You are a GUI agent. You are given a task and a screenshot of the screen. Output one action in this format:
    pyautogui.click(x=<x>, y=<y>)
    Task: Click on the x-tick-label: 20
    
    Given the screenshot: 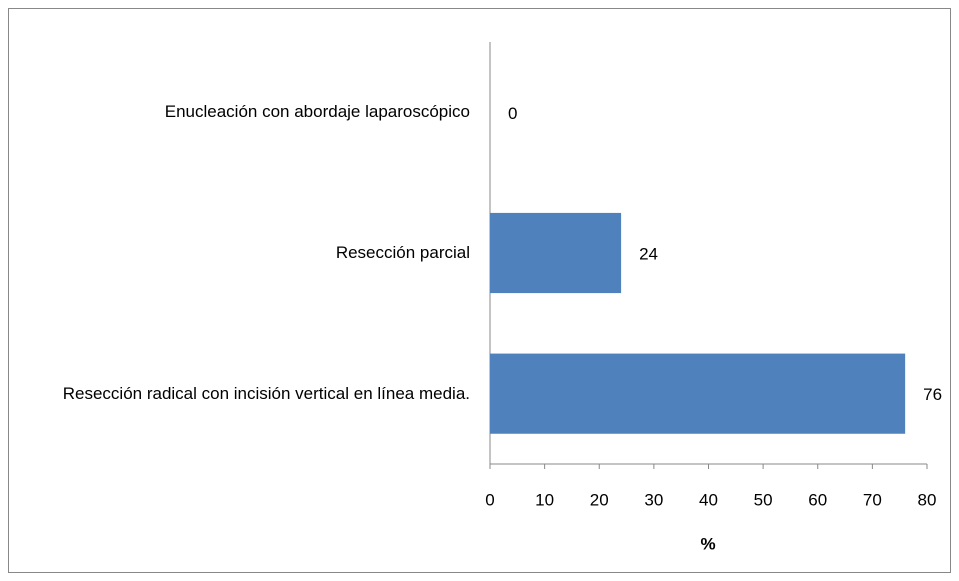 What is the action you would take?
    pyautogui.click(x=599, y=499)
    